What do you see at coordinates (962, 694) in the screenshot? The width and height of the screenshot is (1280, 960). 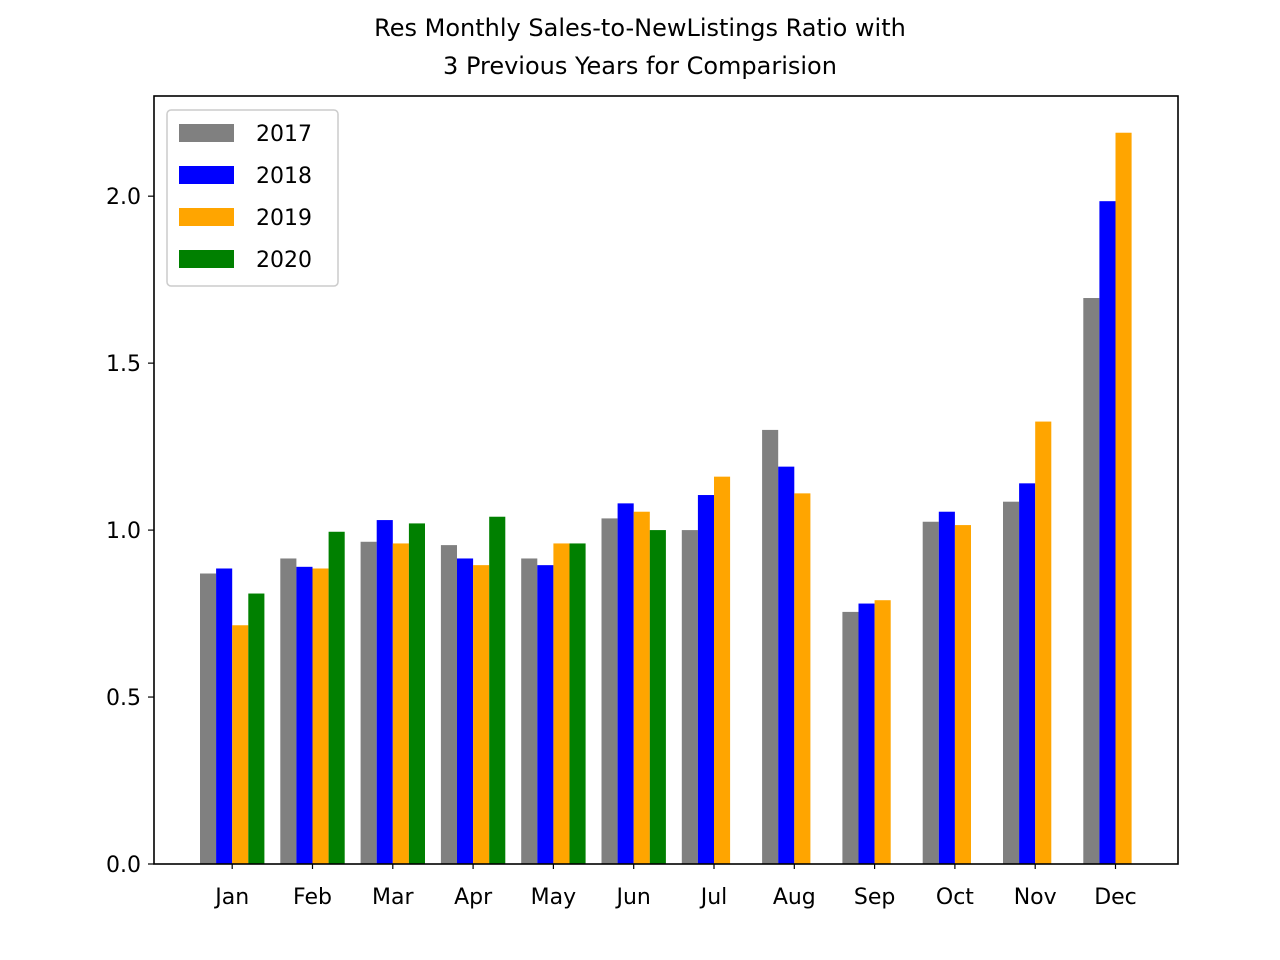 I see `bar-2019-oct` at bounding box center [962, 694].